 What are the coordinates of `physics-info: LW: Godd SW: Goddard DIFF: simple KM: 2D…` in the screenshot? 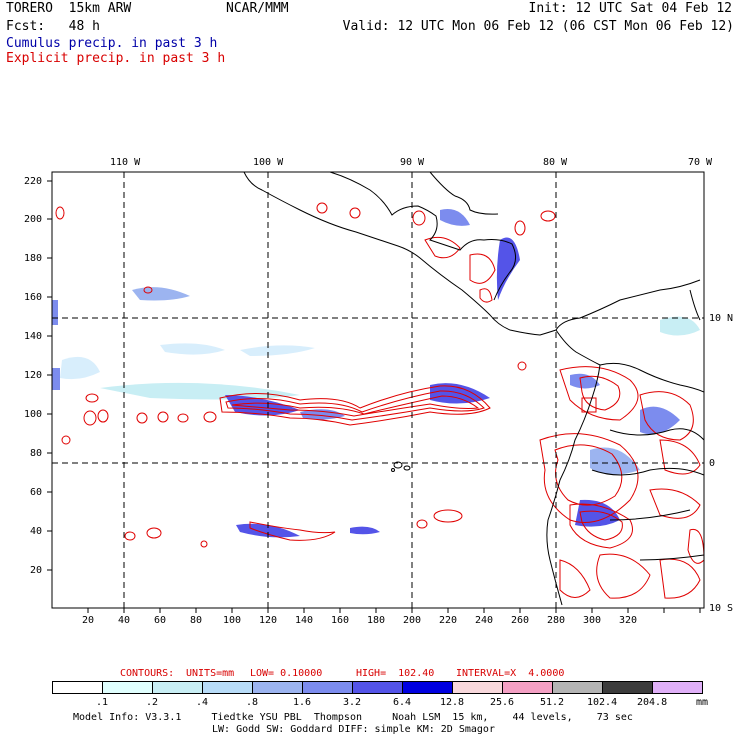 It's located at (353, 729).